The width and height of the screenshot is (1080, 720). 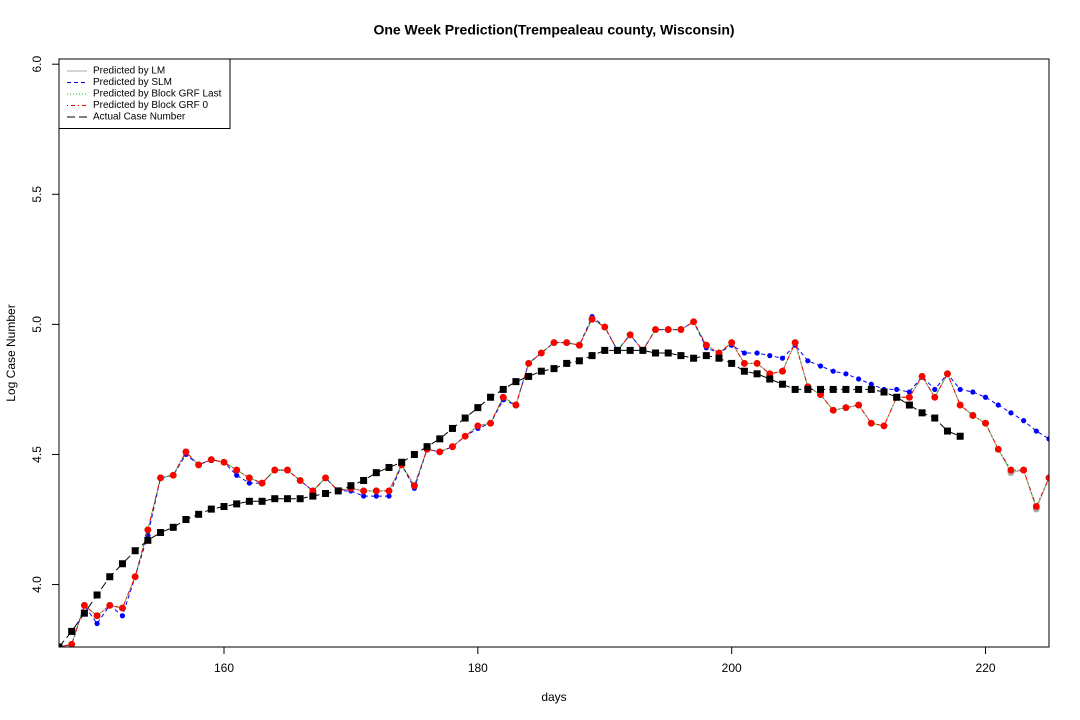 I want to click on x-tick-label: 180, so click(x=478, y=668).